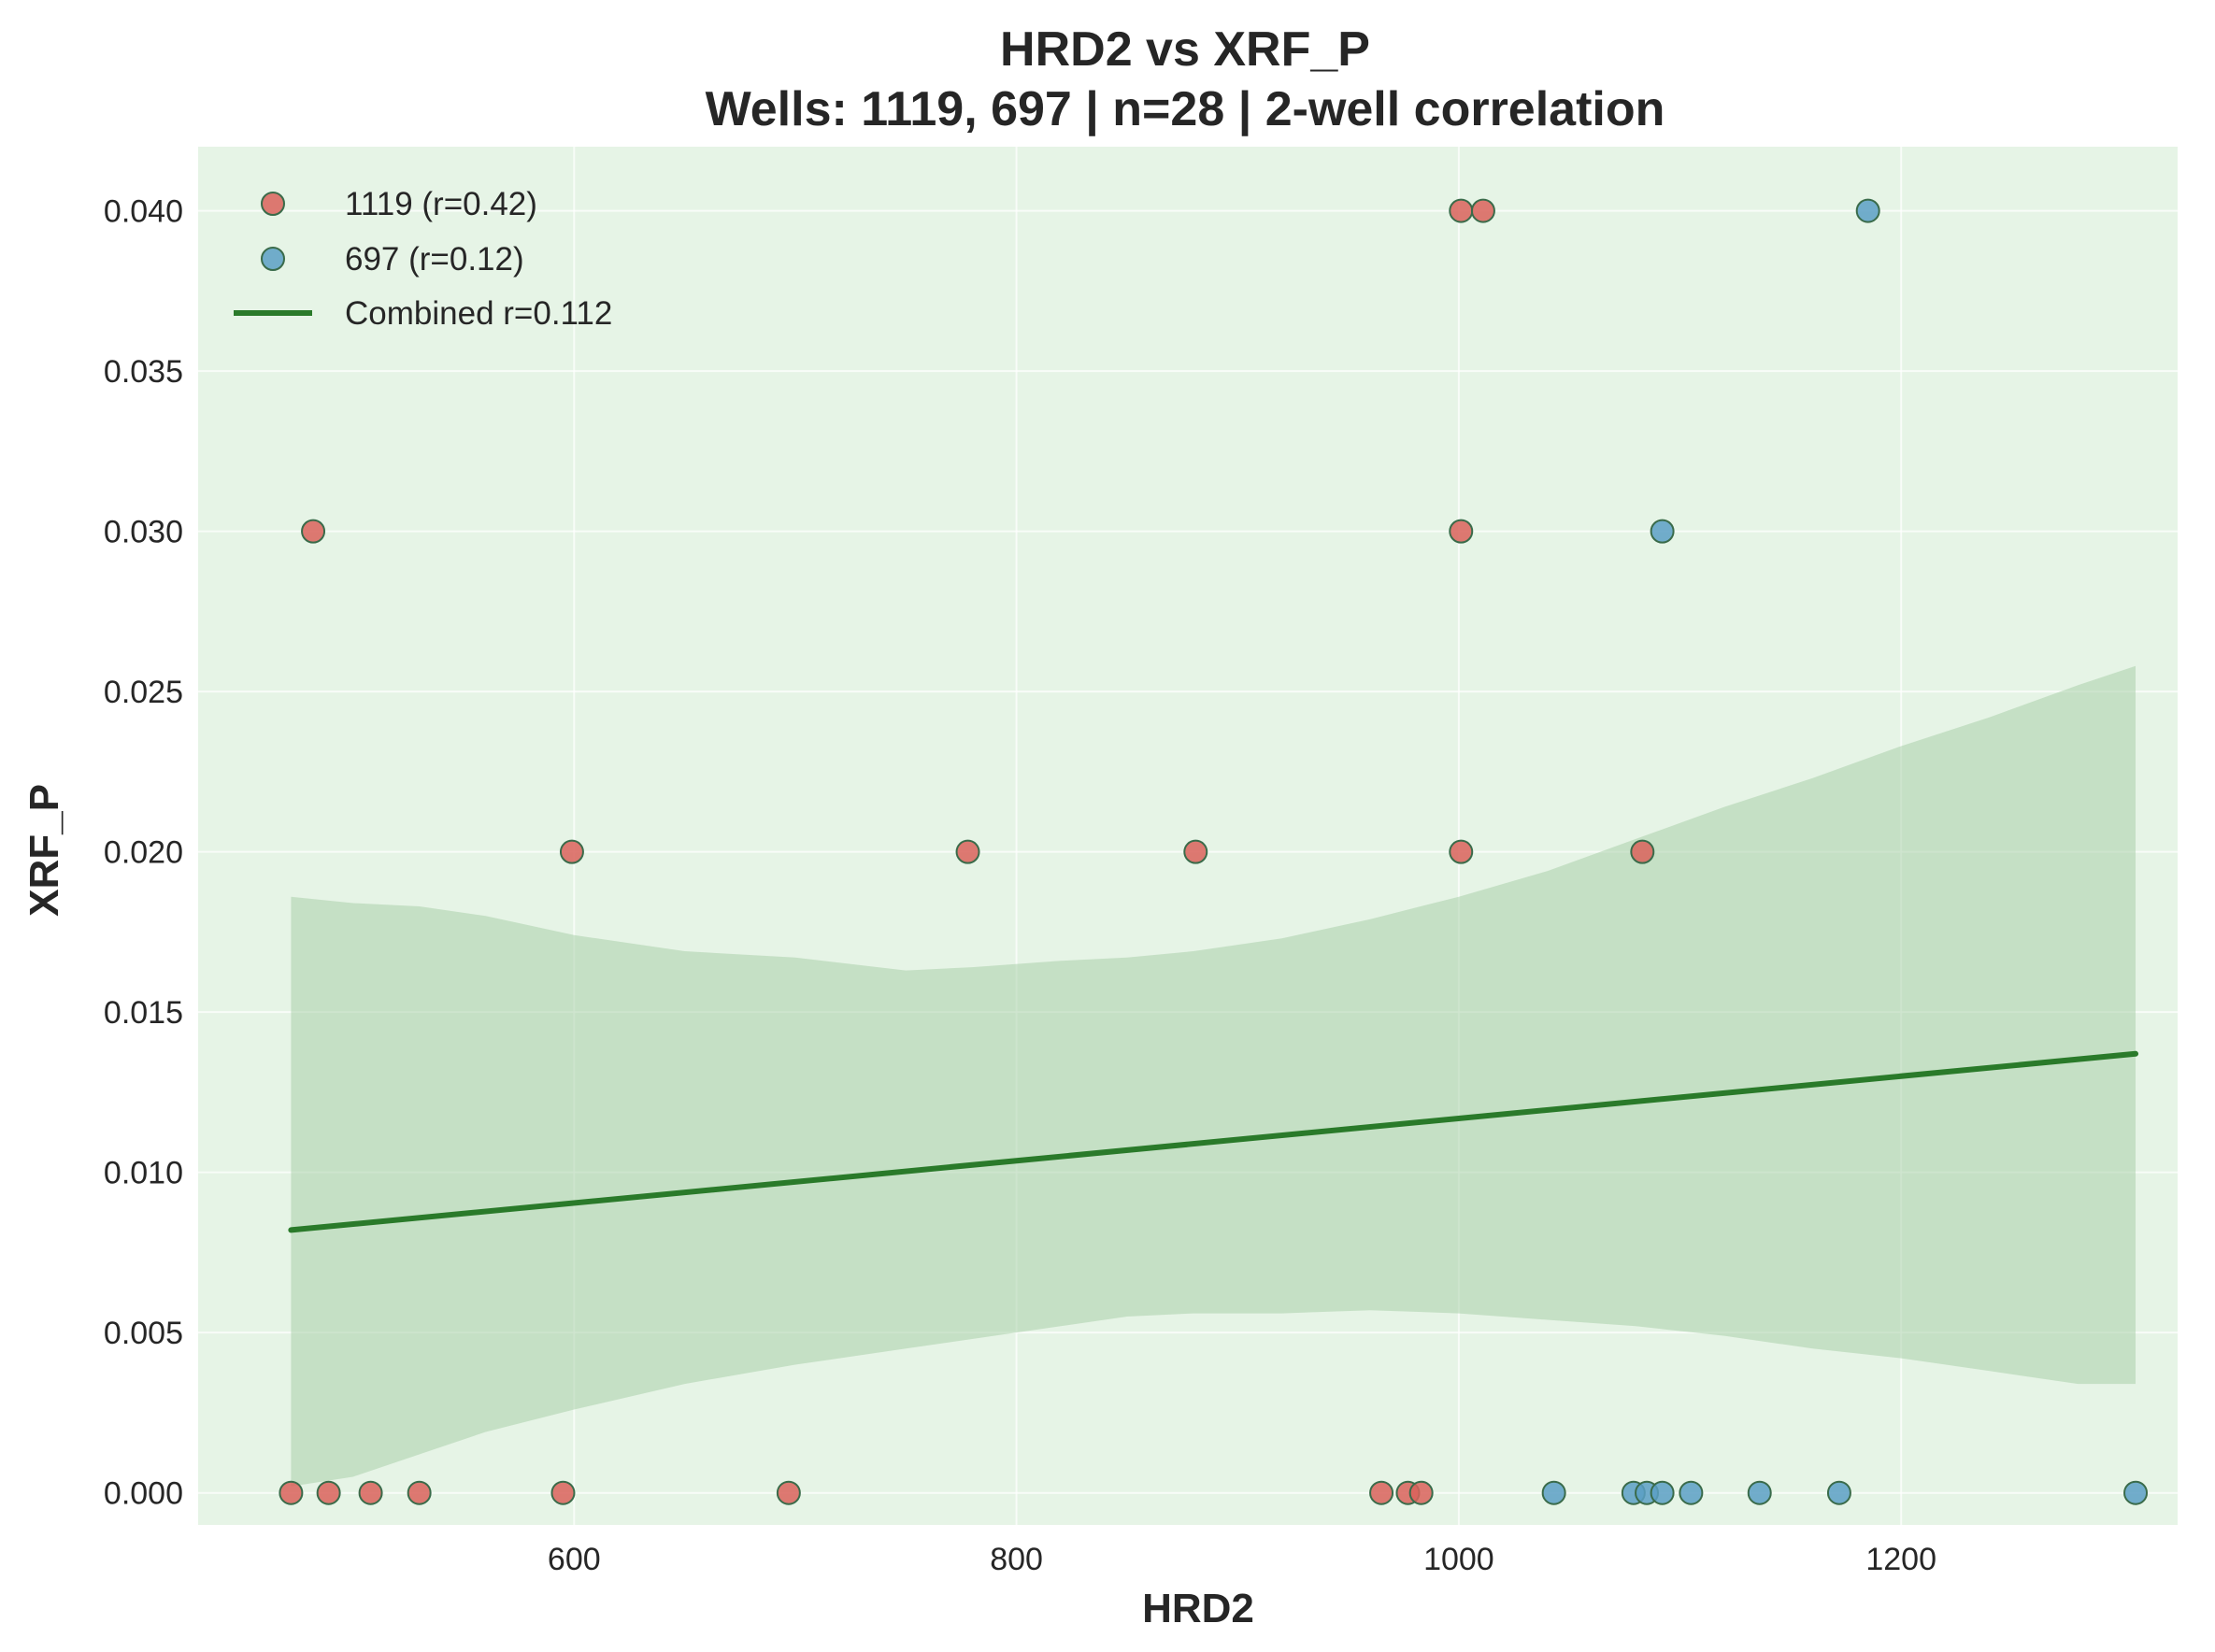 This screenshot has height=1652, width=2215. I want to click on y-tick-label-7: 0.035, so click(144, 372).